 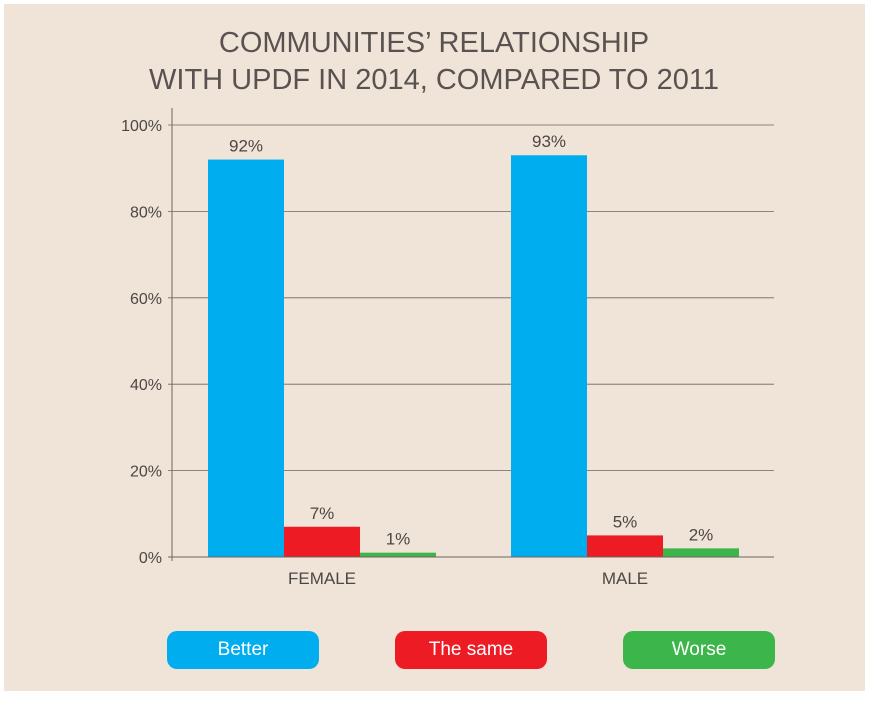 I want to click on bar-male-worse, so click(x=701, y=552).